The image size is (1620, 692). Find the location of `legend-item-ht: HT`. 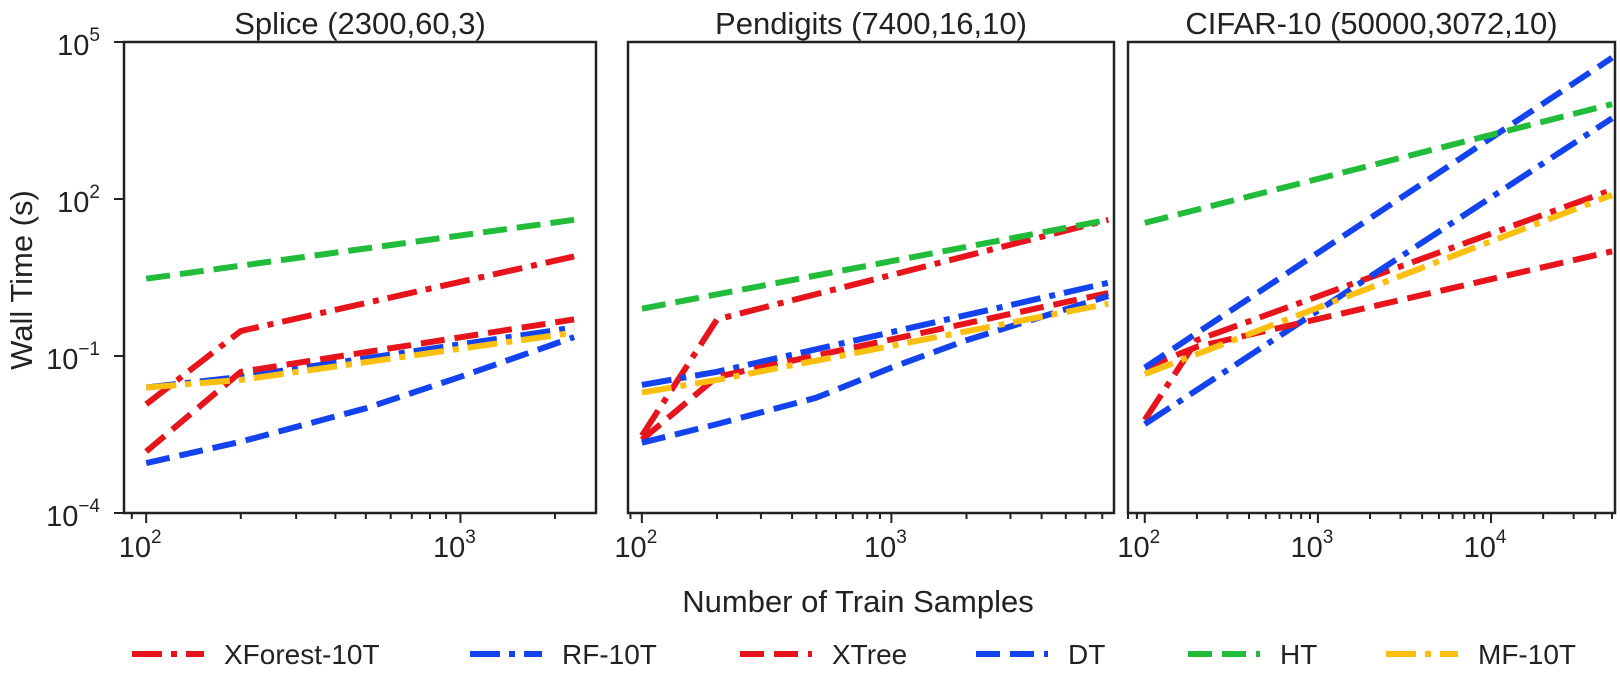

legend-item-ht: HT is located at coordinates (1252, 654).